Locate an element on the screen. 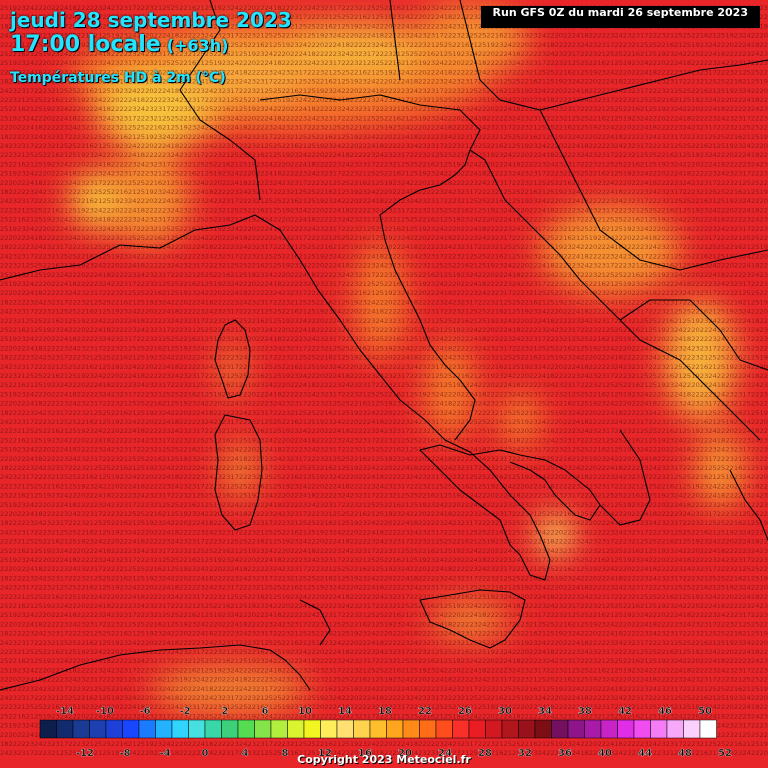 The width and height of the screenshot is (768, 768). legend-tick-label: 22 is located at coordinates (425, 711).